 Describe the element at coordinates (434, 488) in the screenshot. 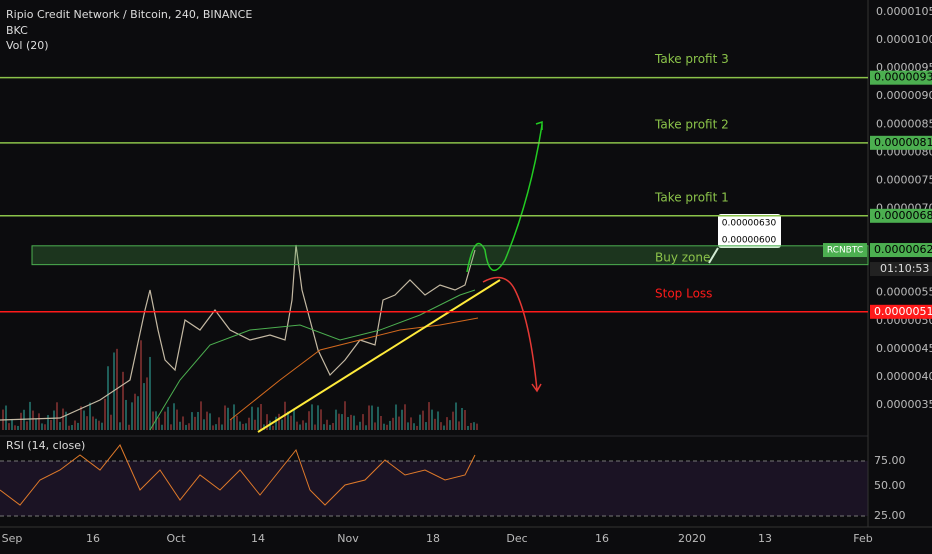

I see `rsi-band` at that location.